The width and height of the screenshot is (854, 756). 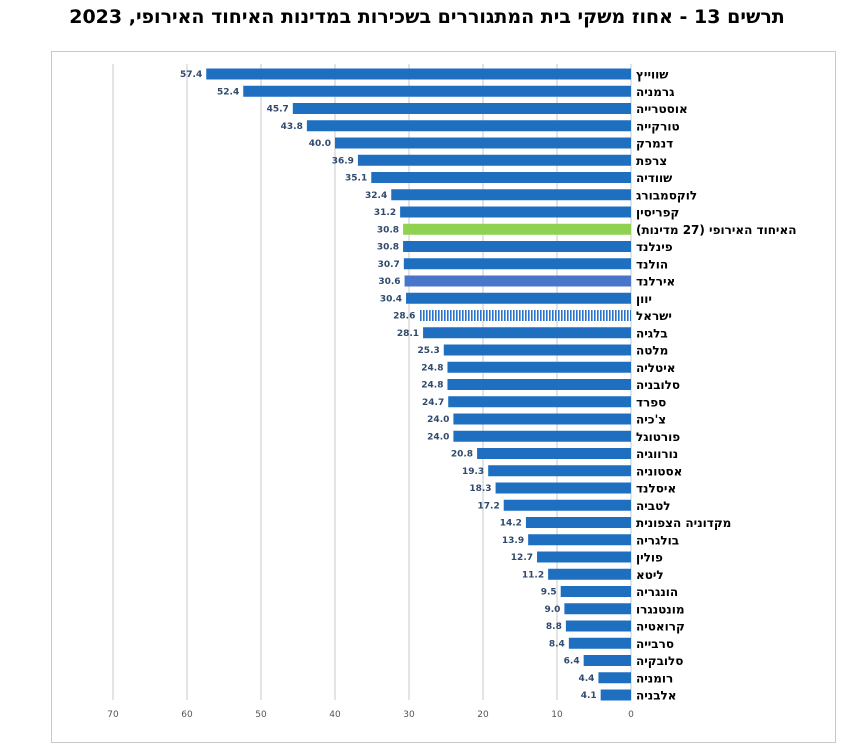 What do you see at coordinates (292, 127) in the screenshot?
I see `data-label: 43.8` at bounding box center [292, 127].